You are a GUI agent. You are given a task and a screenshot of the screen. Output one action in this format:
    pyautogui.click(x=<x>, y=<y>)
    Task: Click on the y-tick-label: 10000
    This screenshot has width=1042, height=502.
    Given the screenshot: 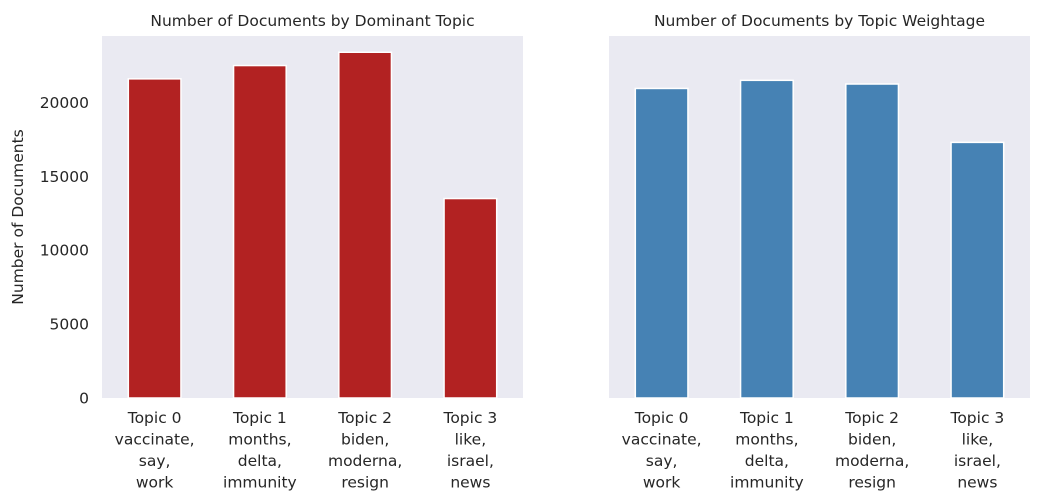 What is the action you would take?
    pyautogui.click(x=64, y=251)
    